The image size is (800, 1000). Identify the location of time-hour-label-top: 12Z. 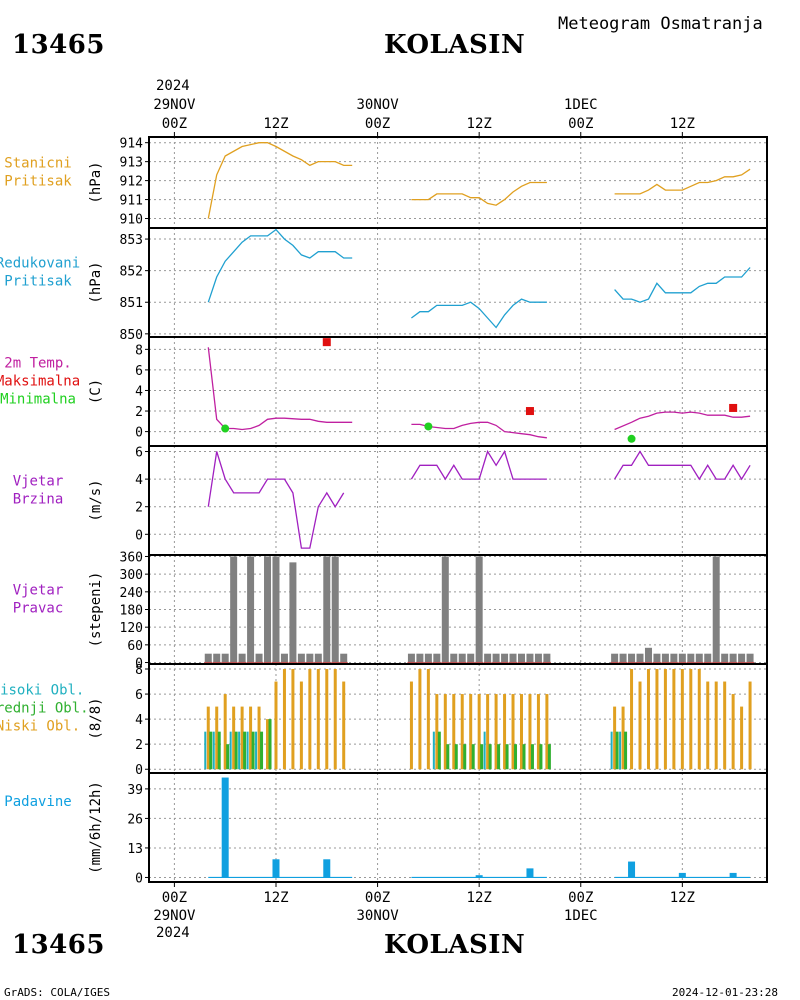
(275, 124).